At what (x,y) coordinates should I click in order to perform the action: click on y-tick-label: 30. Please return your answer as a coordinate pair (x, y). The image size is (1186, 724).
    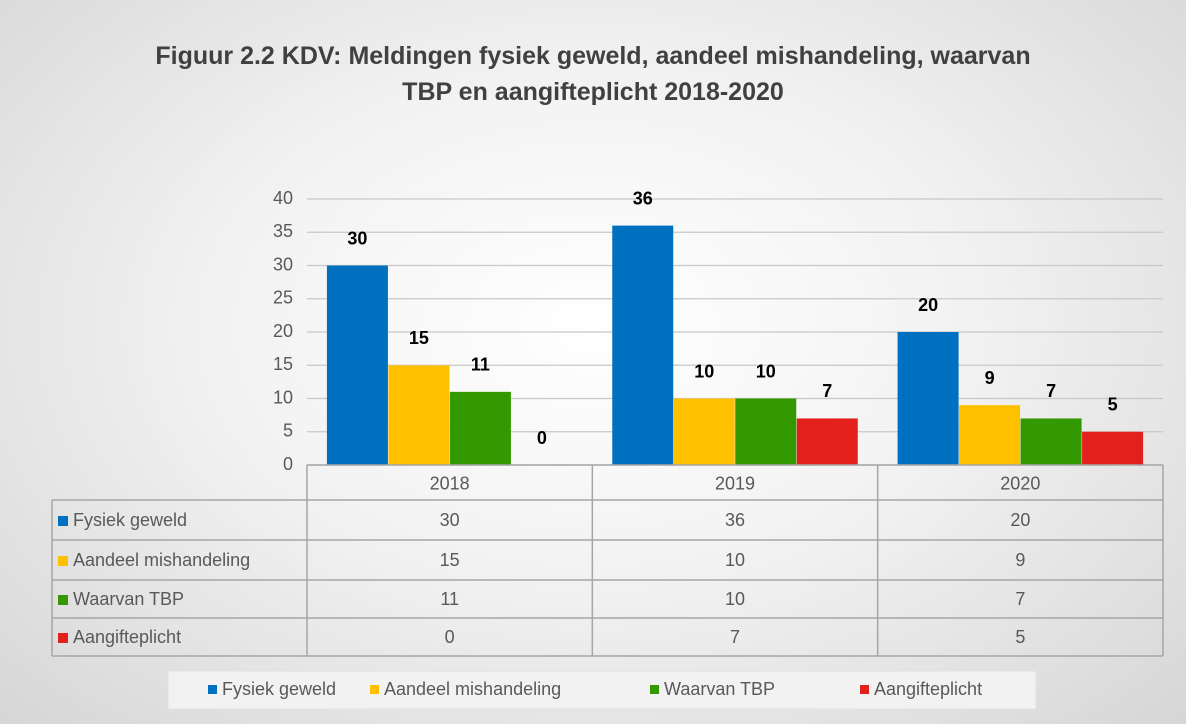
    Looking at the image, I should click on (283, 264).